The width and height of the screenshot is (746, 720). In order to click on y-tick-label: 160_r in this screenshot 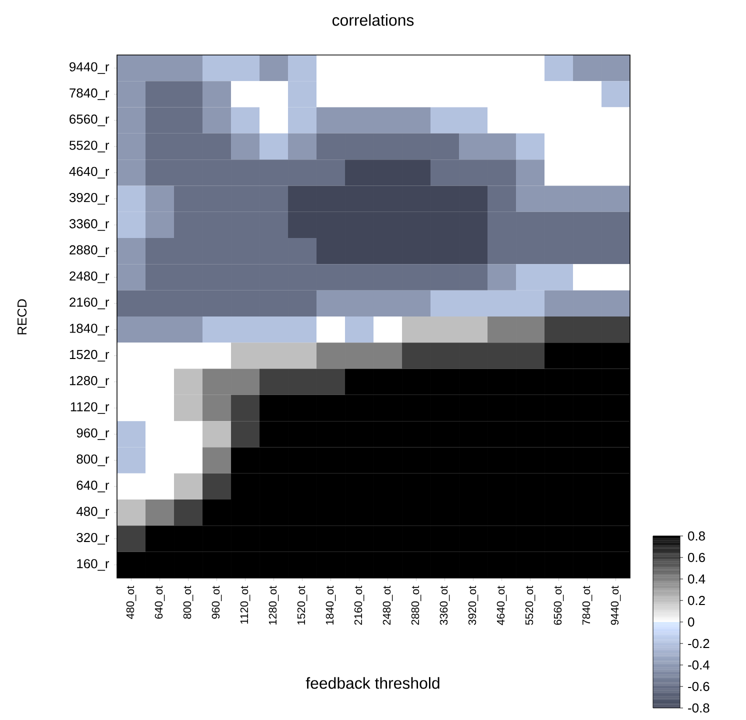, I will do `click(93, 565)`.